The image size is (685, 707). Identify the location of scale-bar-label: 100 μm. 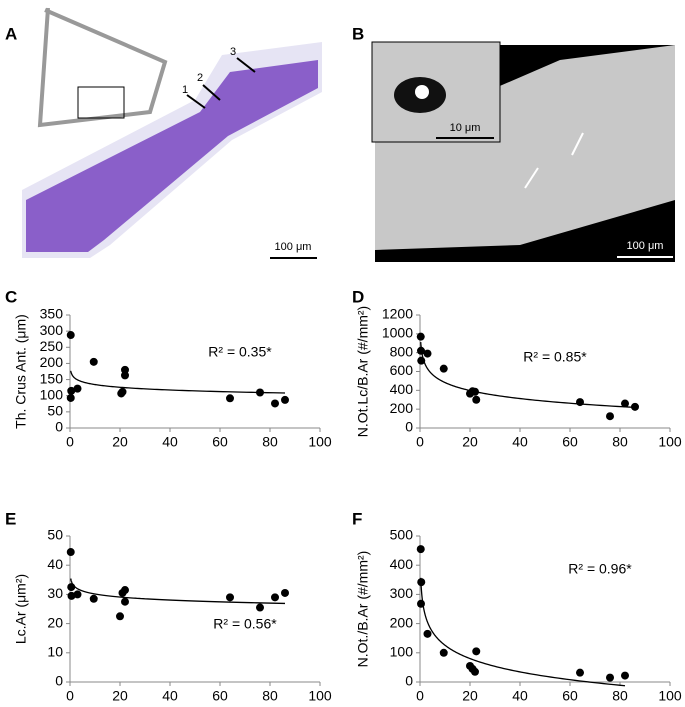
(645, 246).